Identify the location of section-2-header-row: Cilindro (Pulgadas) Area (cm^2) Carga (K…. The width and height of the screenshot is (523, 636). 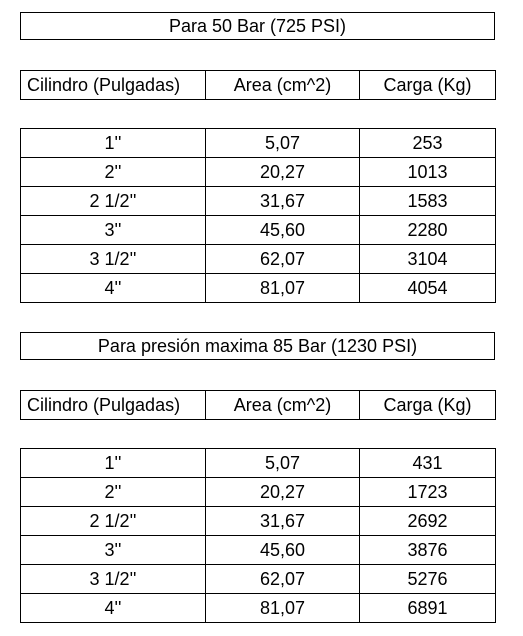
(258, 405).